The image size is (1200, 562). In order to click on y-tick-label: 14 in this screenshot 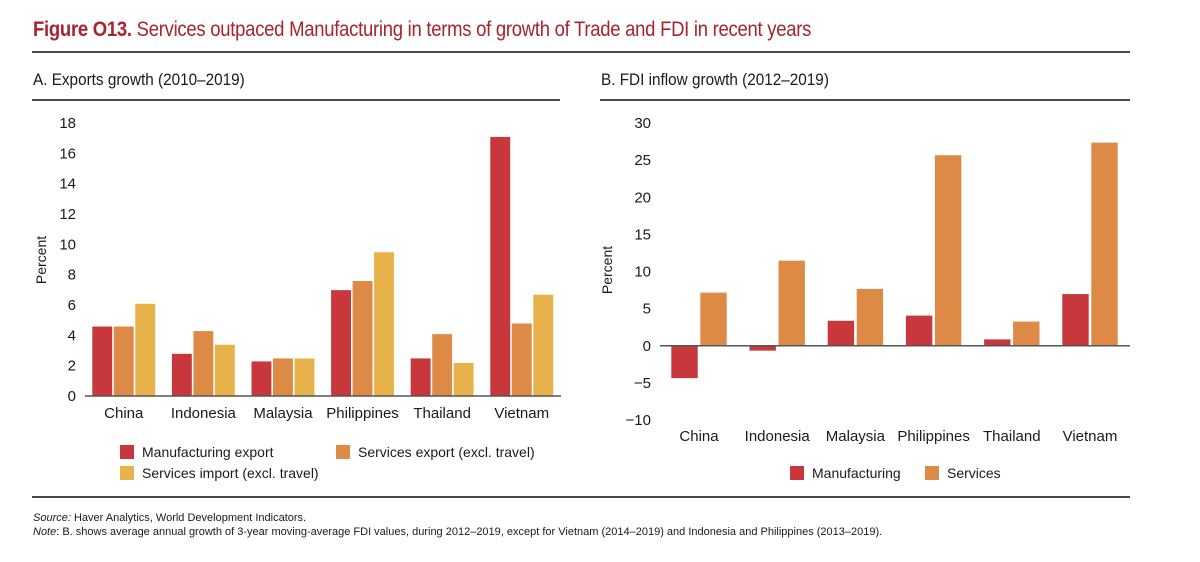, I will do `click(67, 184)`.